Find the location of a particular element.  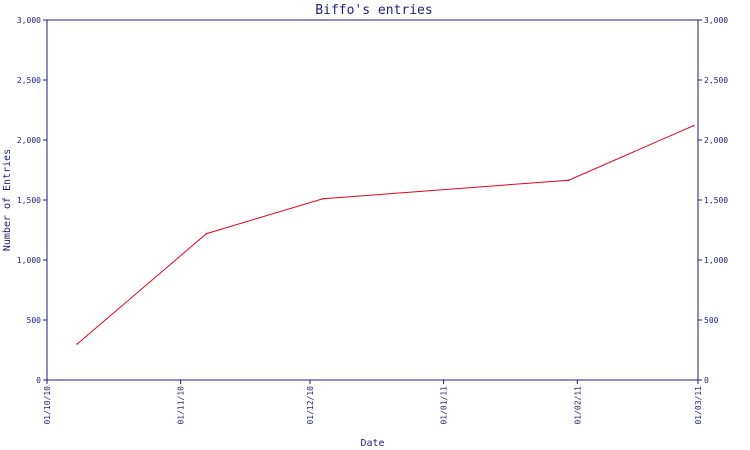

x-tick-label: 01/12/10 is located at coordinates (310, 405).